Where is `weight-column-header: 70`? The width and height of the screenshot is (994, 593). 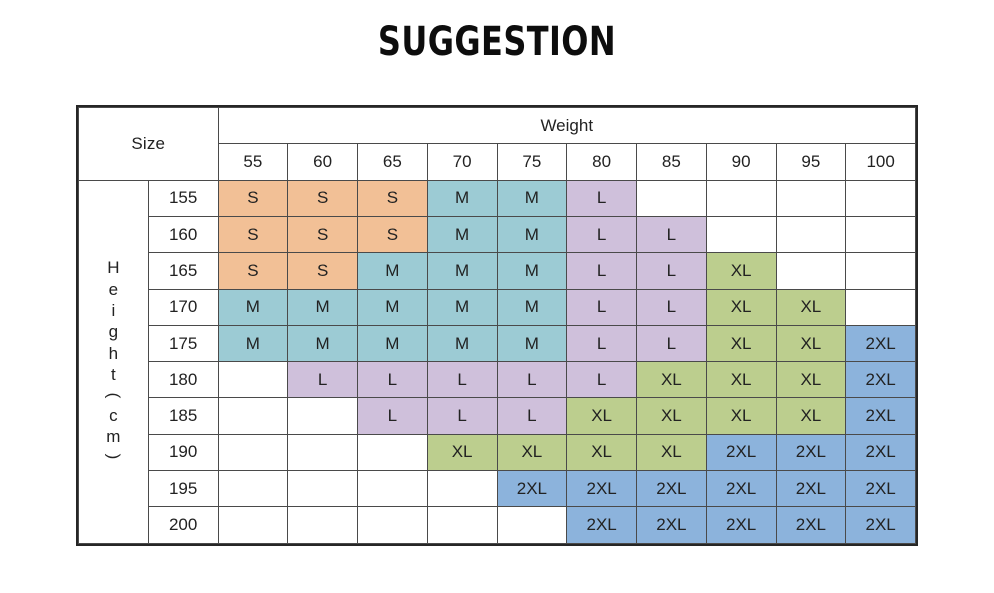
weight-column-header: 70 is located at coordinates (462, 162).